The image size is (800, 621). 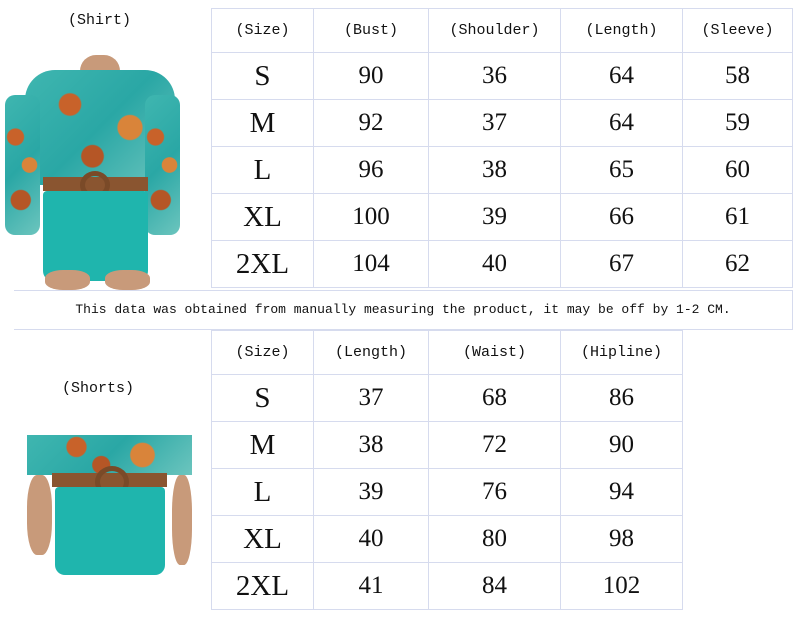 What do you see at coordinates (371, 170) in the screenshot?
I see `value-cell: 96` at bounding box center [371, 170].